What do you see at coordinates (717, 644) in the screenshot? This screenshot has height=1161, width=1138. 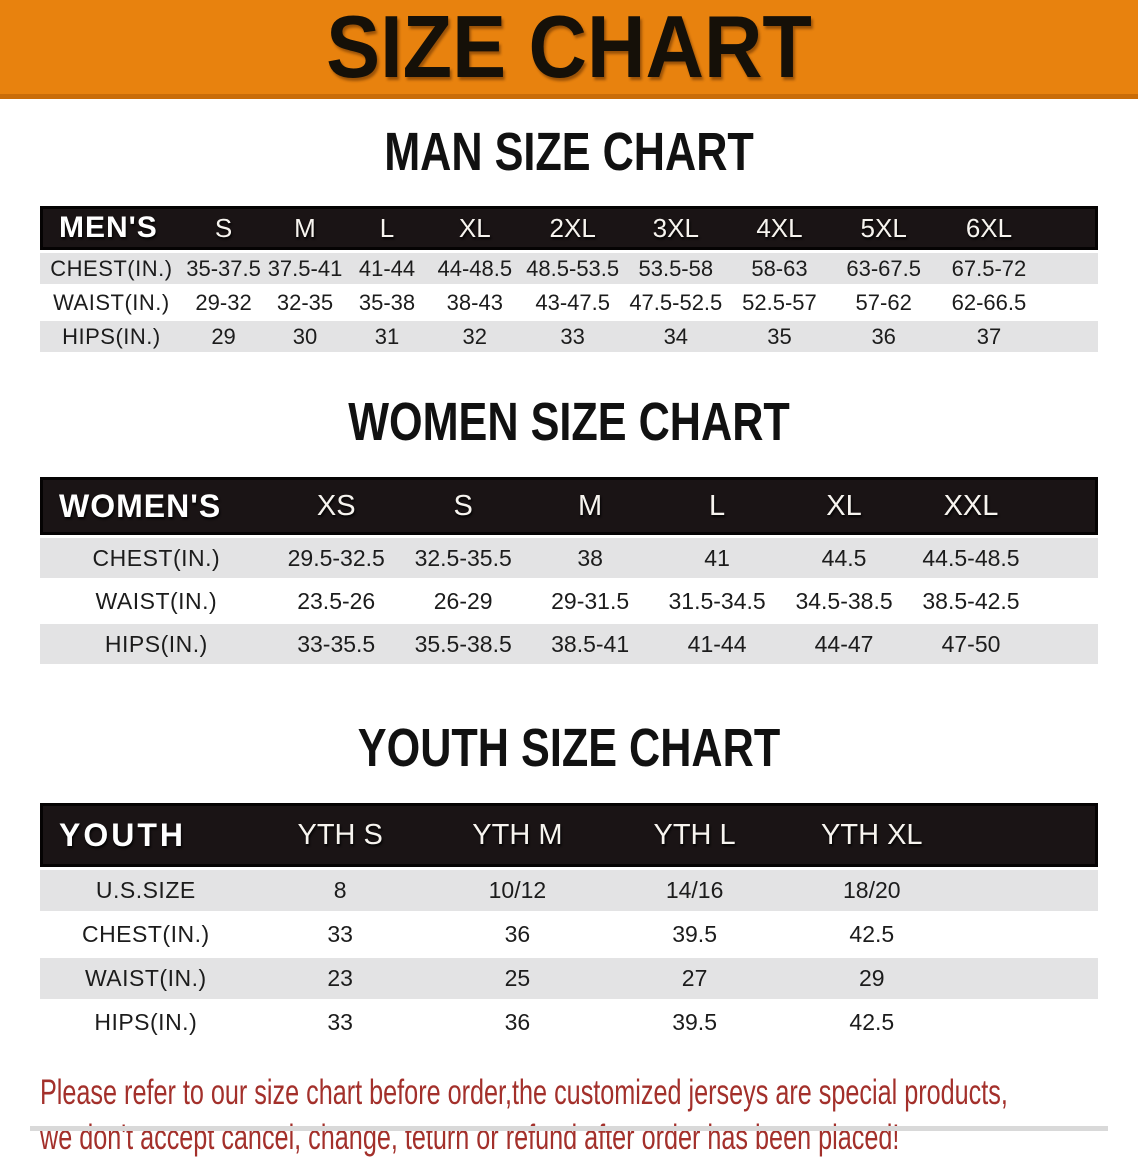 I see `women-cell-r3c4: 41-44` at bounding box center [717, 644].